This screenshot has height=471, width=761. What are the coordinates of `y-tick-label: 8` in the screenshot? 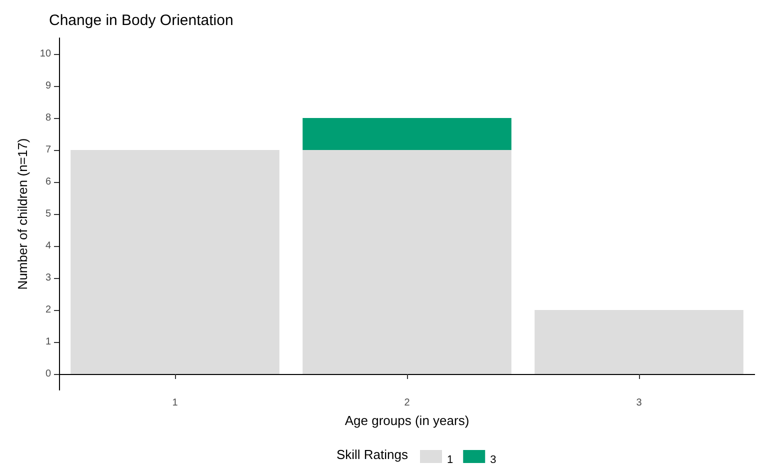 It's located at (48, 118).